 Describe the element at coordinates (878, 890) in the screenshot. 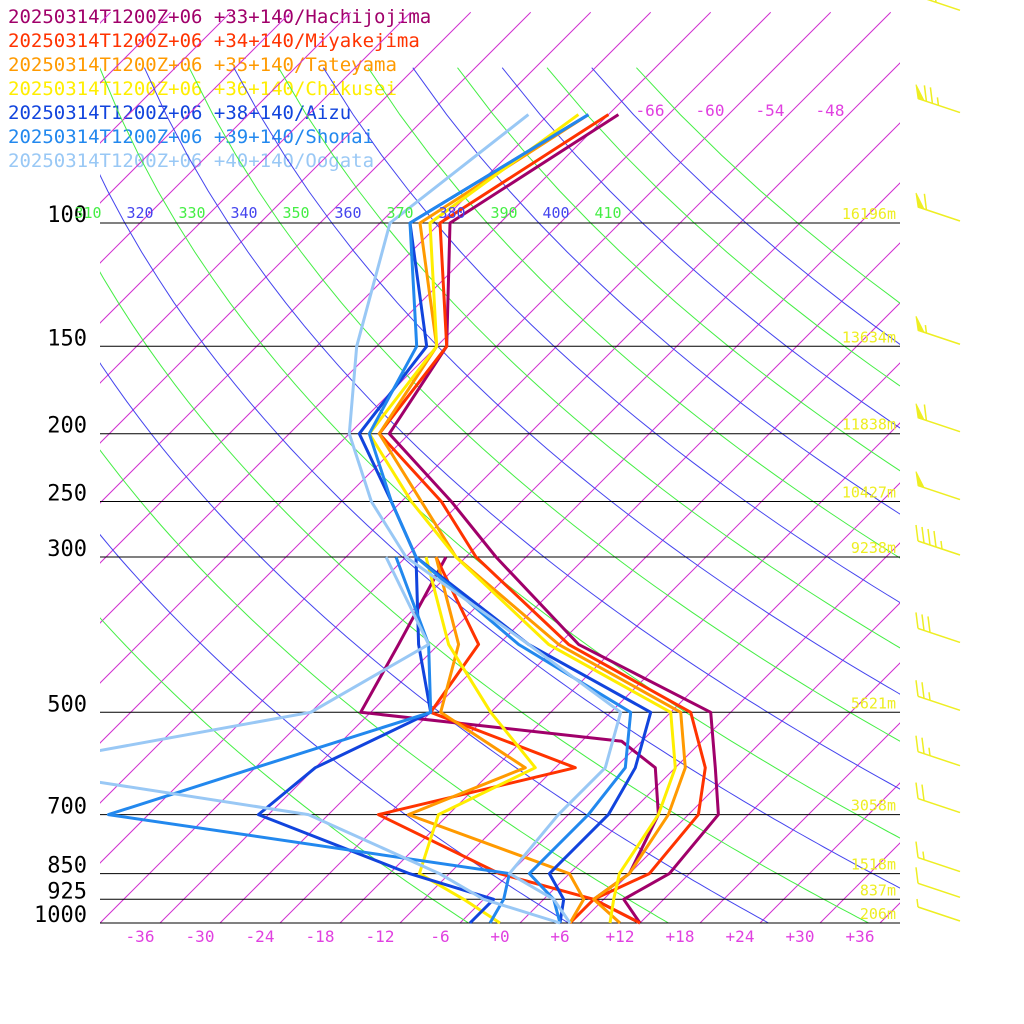

I see `height-label: 837m` at that location.